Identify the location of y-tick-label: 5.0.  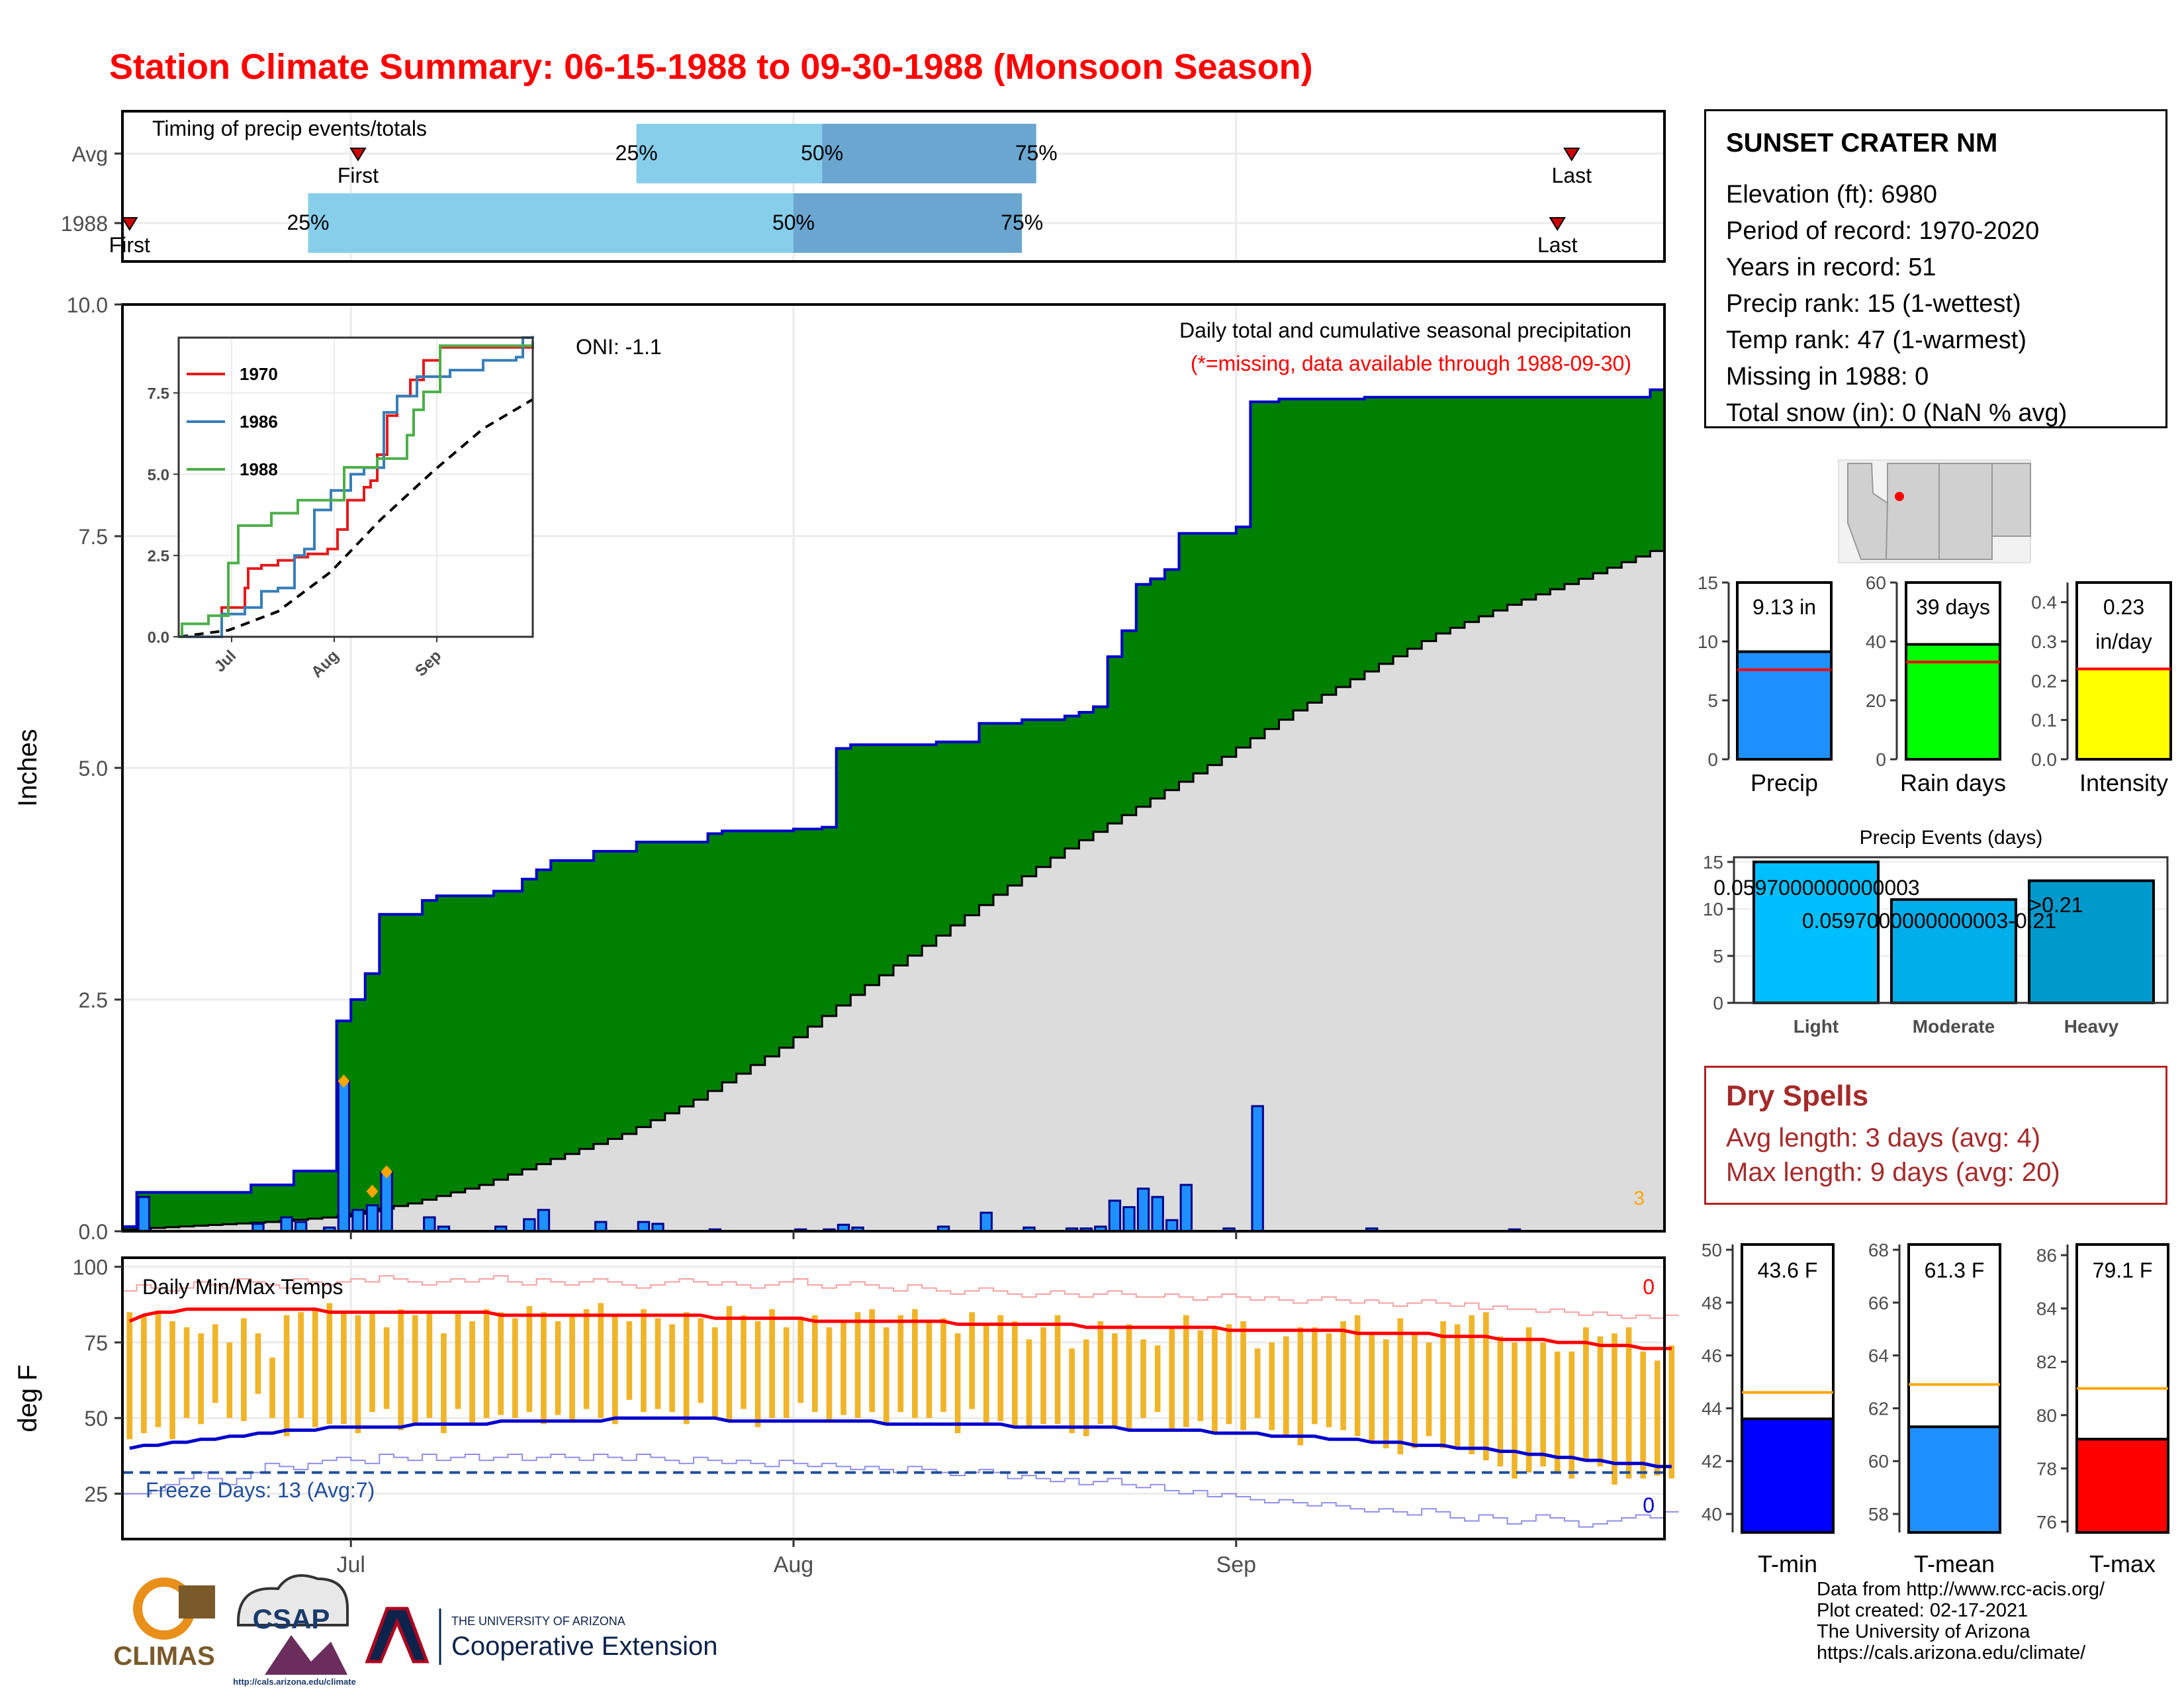
(93, 768).